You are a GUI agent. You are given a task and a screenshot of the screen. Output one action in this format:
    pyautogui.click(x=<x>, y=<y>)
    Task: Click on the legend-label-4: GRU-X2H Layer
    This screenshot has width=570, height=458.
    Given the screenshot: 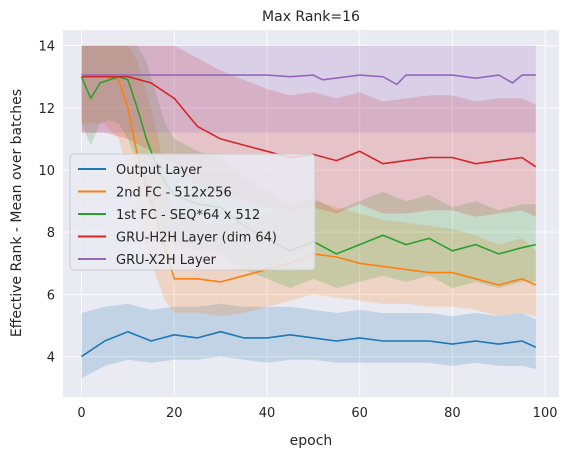 What is the action you would take?
    pyautogui.click(x=166, y=260)
    